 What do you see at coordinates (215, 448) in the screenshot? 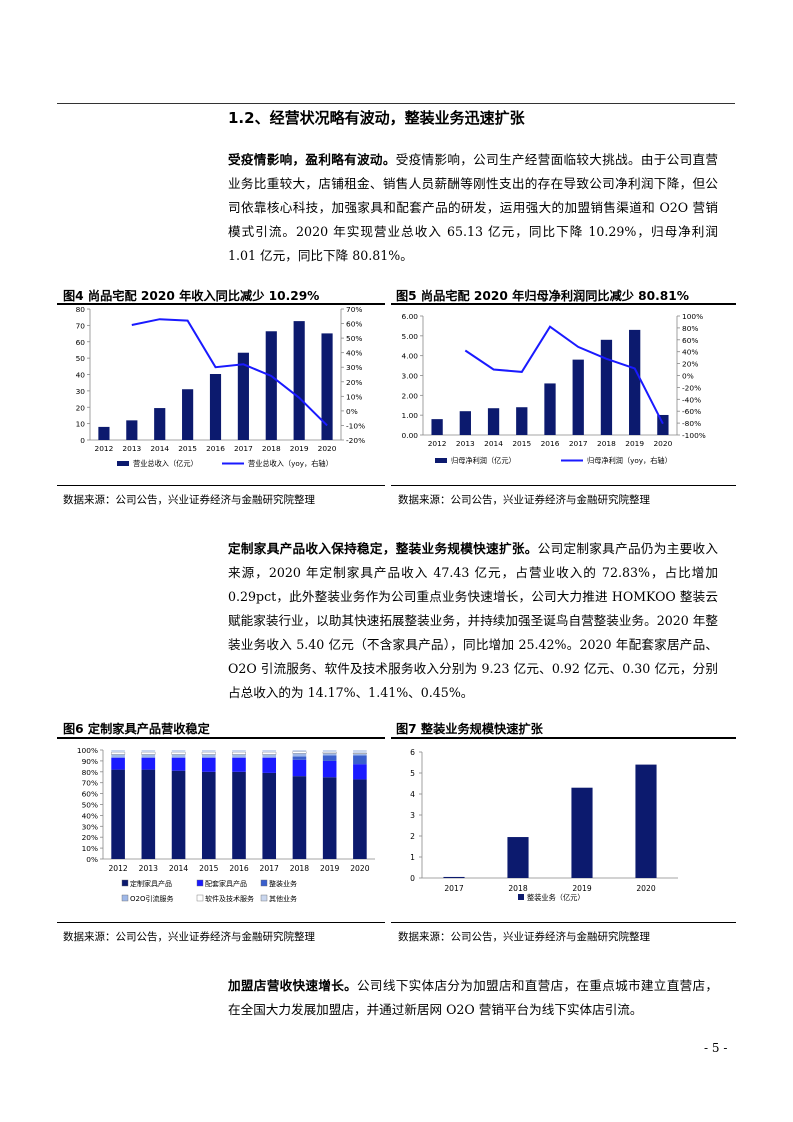
I see `x-tick-label: 2016` at bounding box center [215, 448].